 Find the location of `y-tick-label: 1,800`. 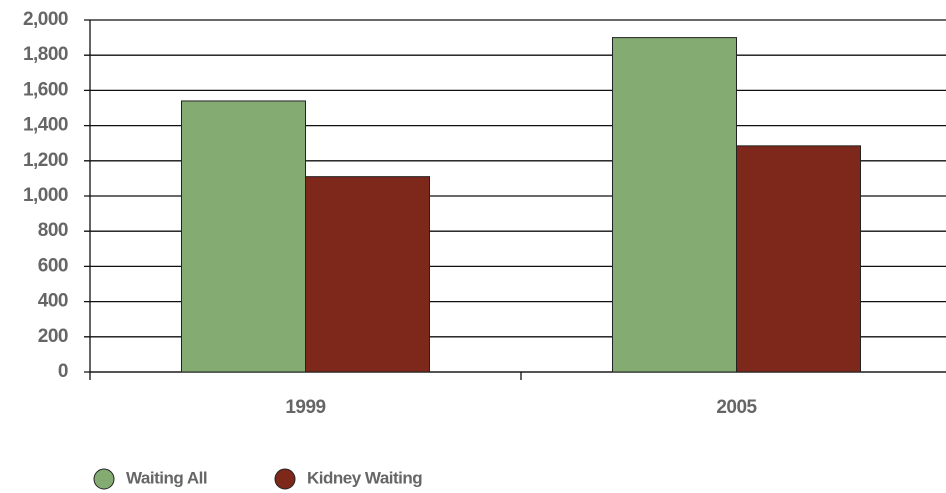

y-tick-label: 1,800 is located at coordinates (45, 54).